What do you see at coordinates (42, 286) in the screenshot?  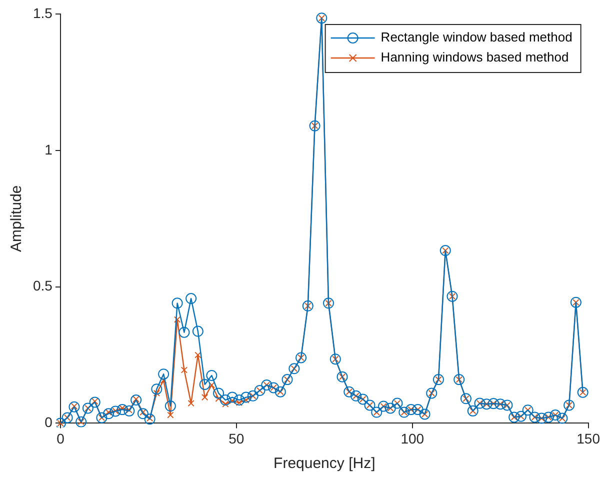 I see `y-tick-label: 0.5` at bounding box center [42, 286].